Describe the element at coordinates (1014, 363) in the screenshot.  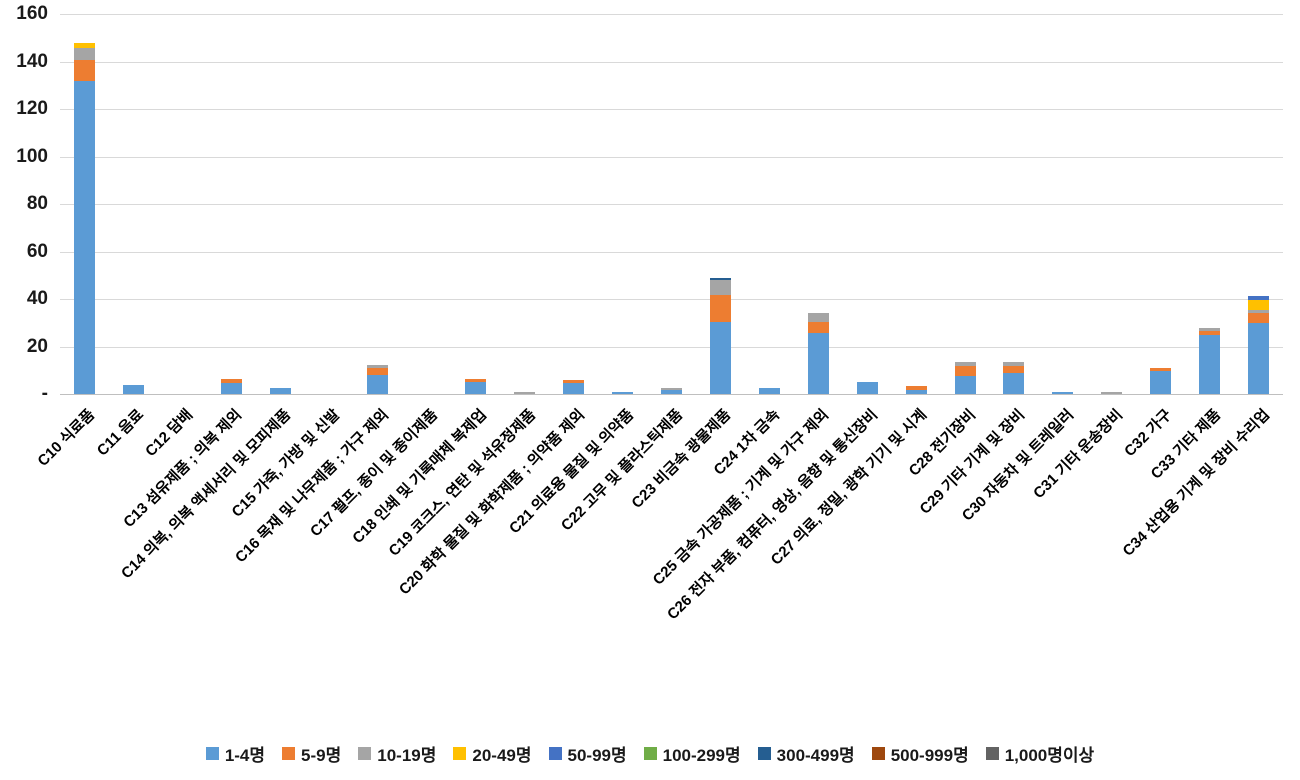
I see `bar-segment-C29-10-19명` at that location.